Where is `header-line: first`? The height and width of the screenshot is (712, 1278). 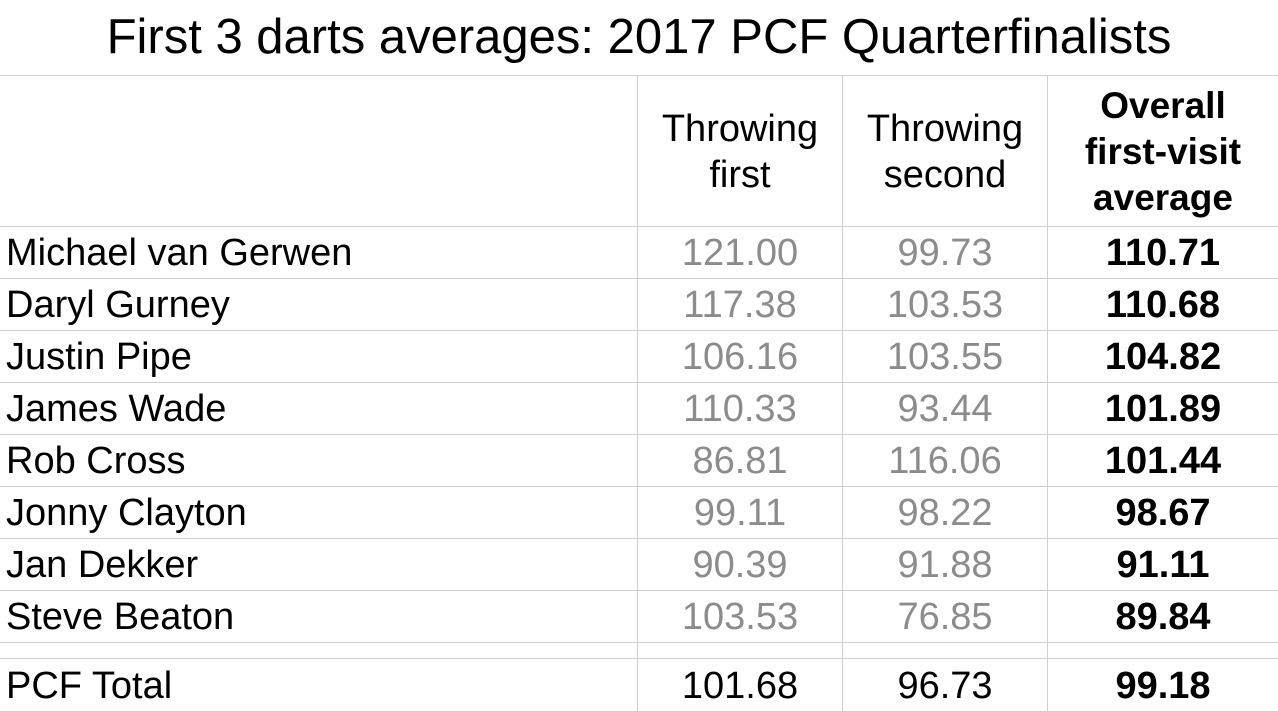
header-line: first is located at coordinates (740, 175).